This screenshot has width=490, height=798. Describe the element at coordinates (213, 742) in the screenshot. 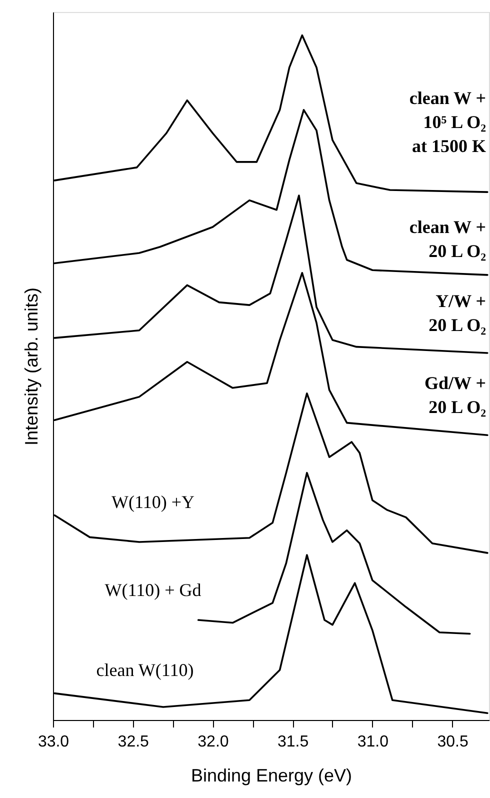

I see `x-tick-label: 32.0` at that location.